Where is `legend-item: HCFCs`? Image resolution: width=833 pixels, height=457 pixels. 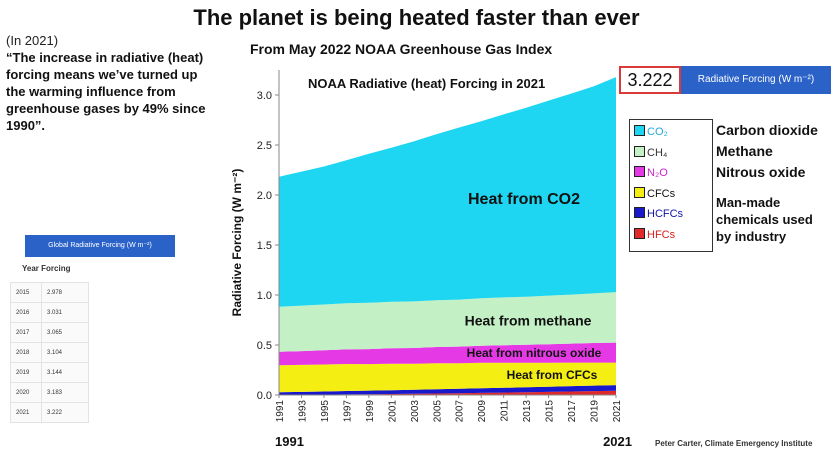 legend-item: HCFCs is located at coordinates (658, 214).